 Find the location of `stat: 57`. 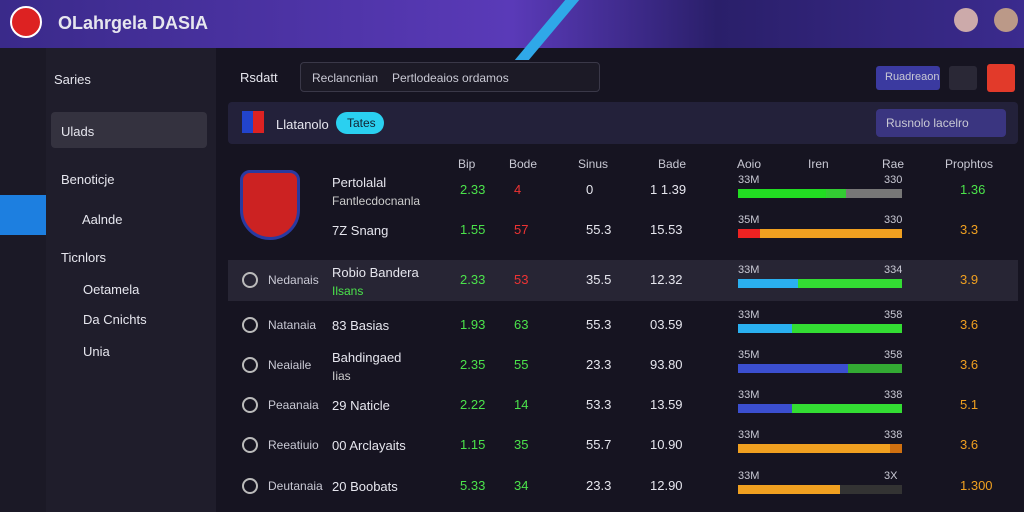

stat: 57 is located at coordinates (521, 229).